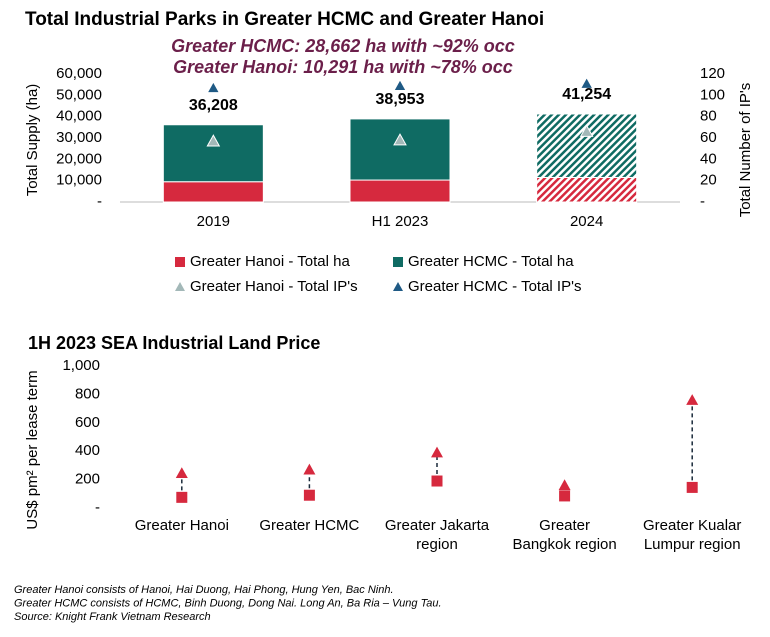 This screenshot has width=770, height=637. What do you see at coordinates (270, 261) in the screenshot?
I see `legend-label: Greater Hanoi - Total ha` at bounding box center [270, 261].